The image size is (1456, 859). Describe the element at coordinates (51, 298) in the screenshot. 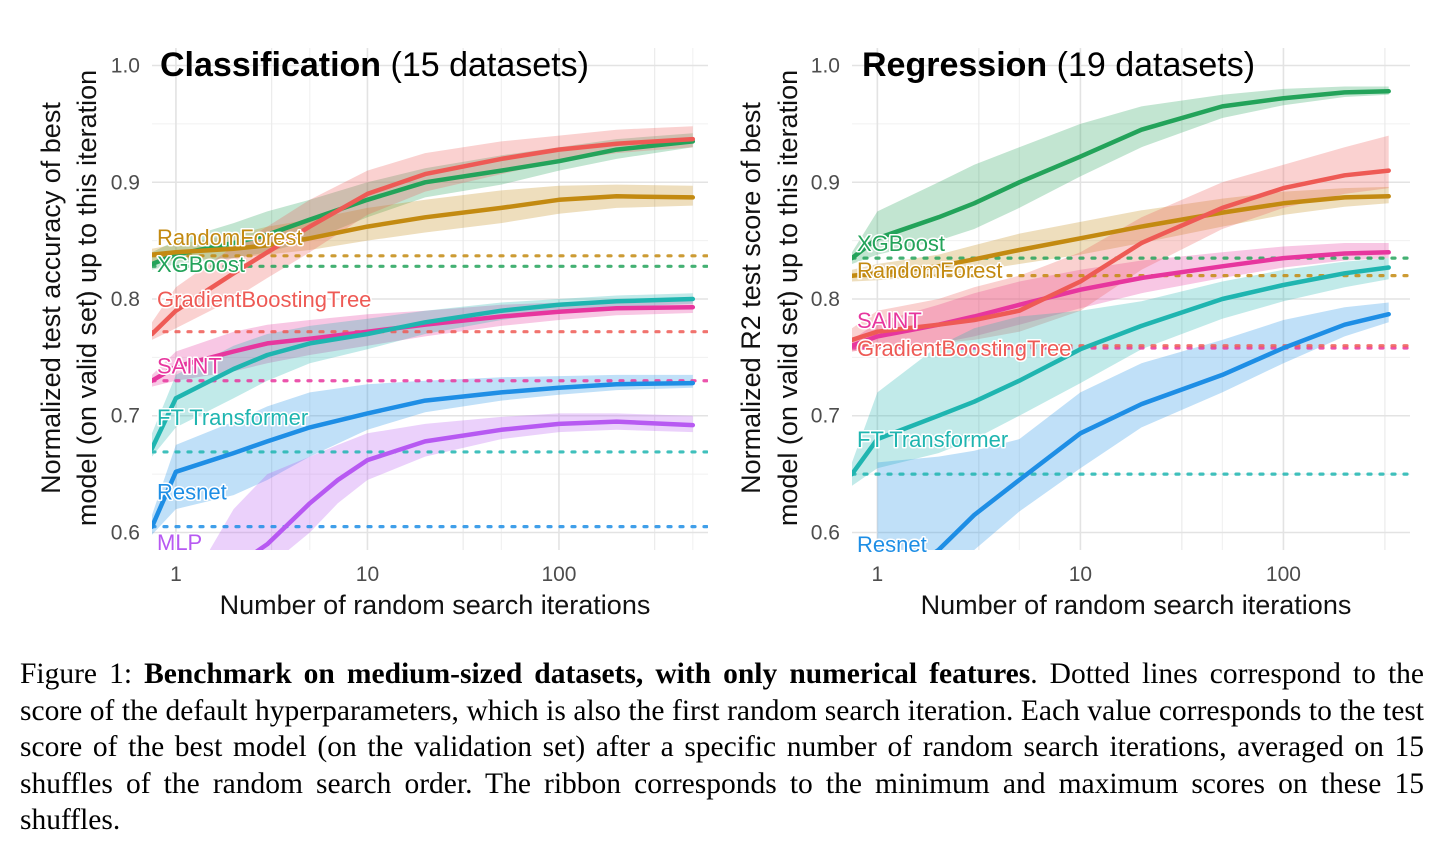

I see `y-axis-label: Normalized test accuracy of best` at that location.